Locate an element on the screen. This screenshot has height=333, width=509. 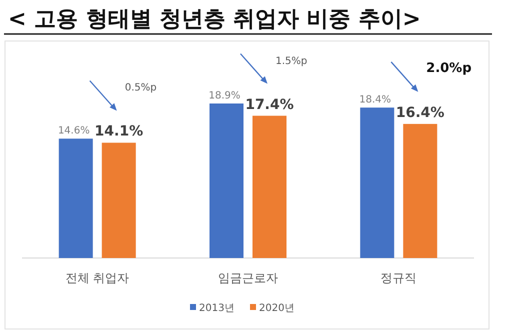
text: 1.5%p is located at coordinates (292, 61).